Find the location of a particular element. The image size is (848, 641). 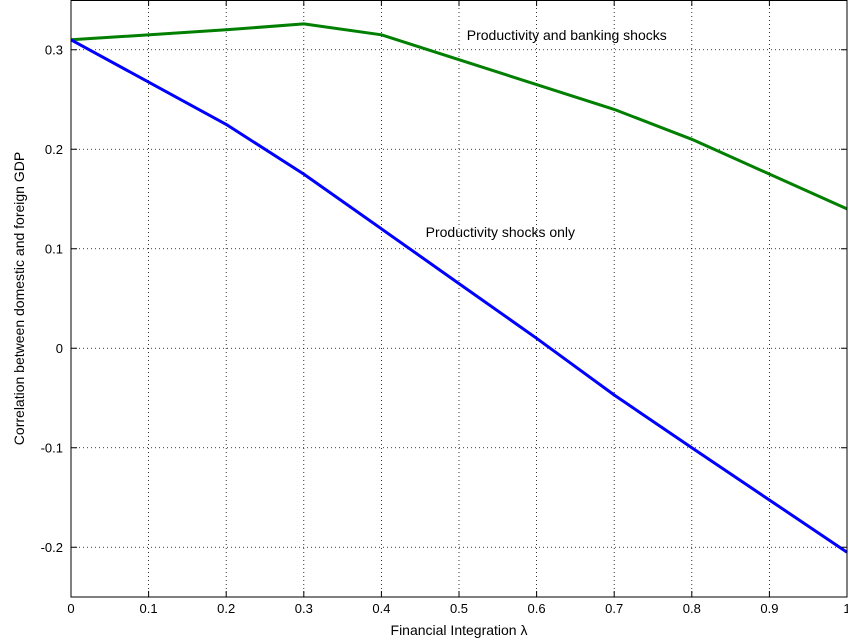

x-tick-label: 0.3 is located at coordinates (304, 608).